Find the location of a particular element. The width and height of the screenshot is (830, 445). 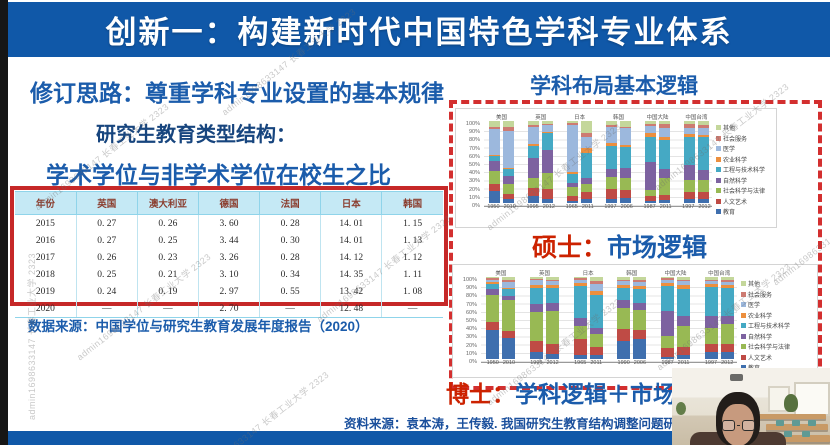

slide-title: 创新一：构建新时代中国特色学科专业体系 is located at coordinates (419, 32).